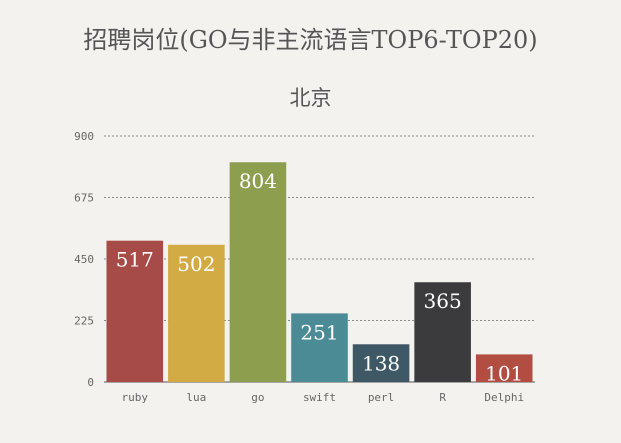  I want to click on bar-perl, so click(381, 363).